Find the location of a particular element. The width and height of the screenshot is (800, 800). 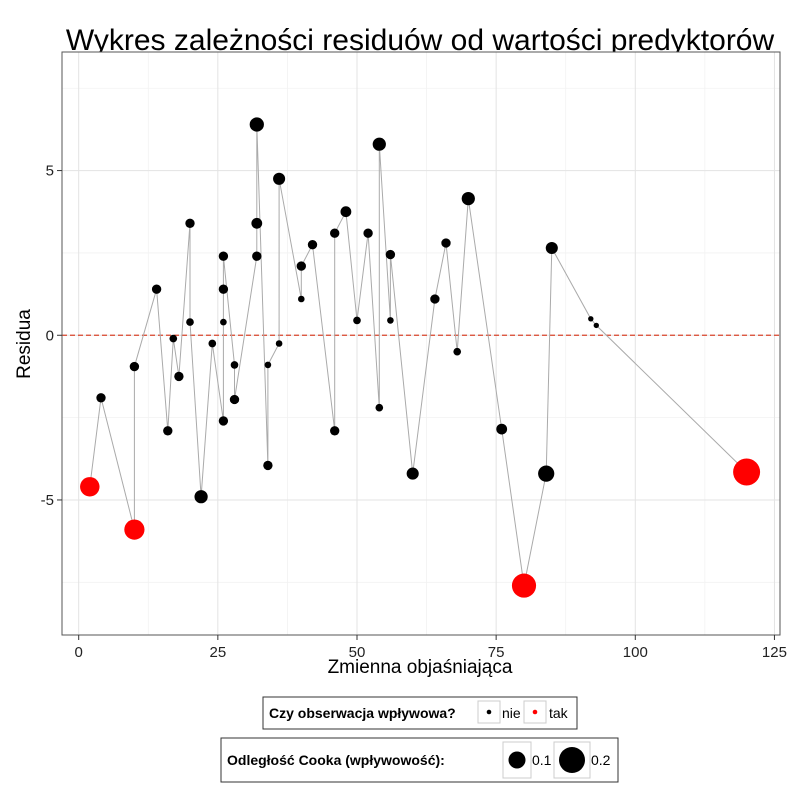

x-tick-label: 25 is located at coordinates (218, 652).